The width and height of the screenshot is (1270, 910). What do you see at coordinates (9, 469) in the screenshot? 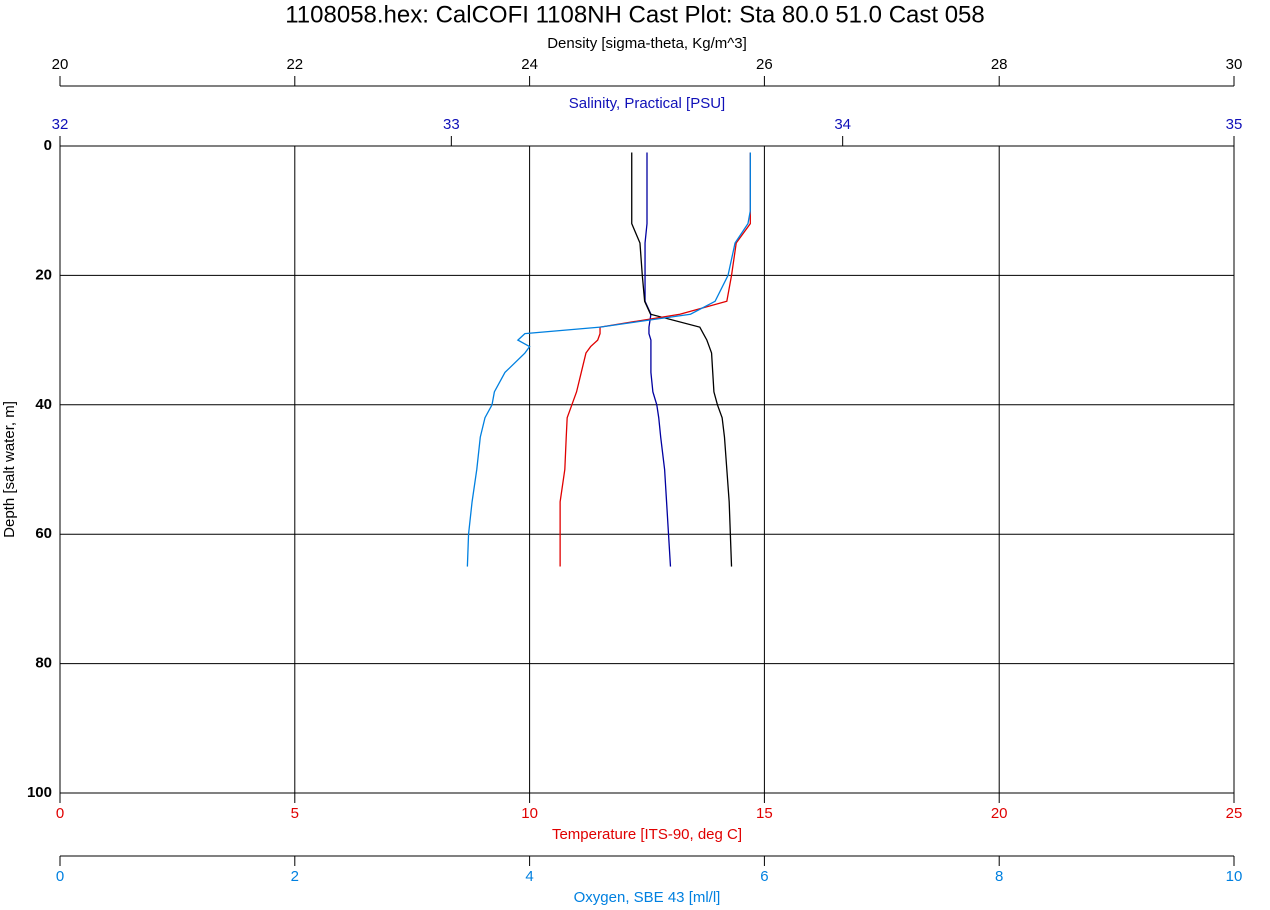
I see `y-axis-title: Depth [salt water, m]` at bounding box center [9, 469].